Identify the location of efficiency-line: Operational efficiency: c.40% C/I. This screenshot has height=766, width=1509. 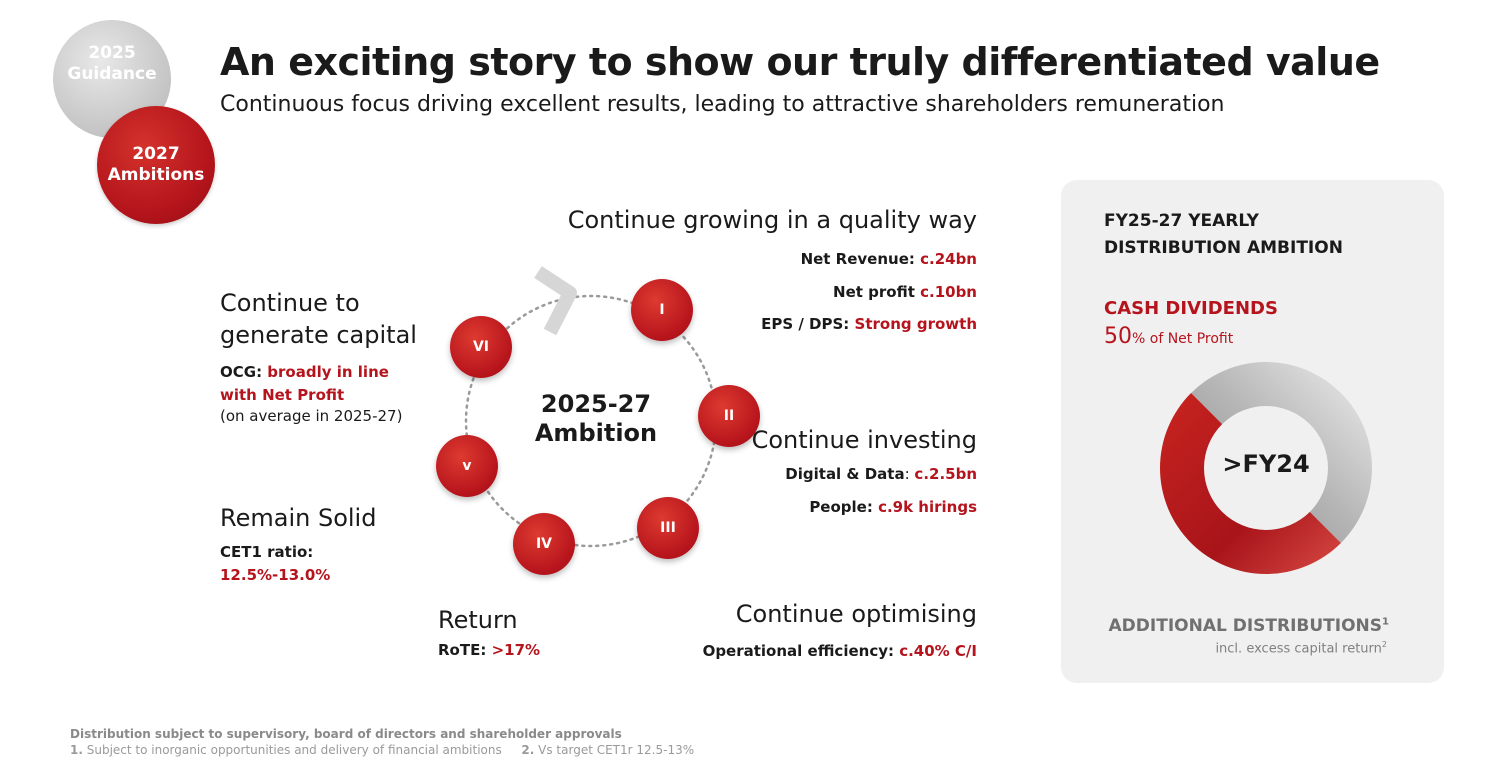
(840, 651).